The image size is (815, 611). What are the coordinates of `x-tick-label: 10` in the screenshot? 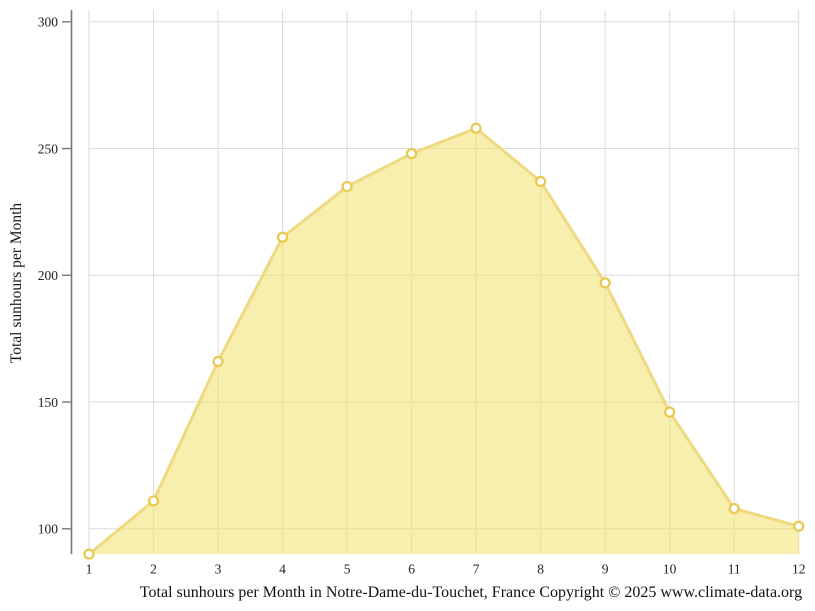 It's located at (670, 569).